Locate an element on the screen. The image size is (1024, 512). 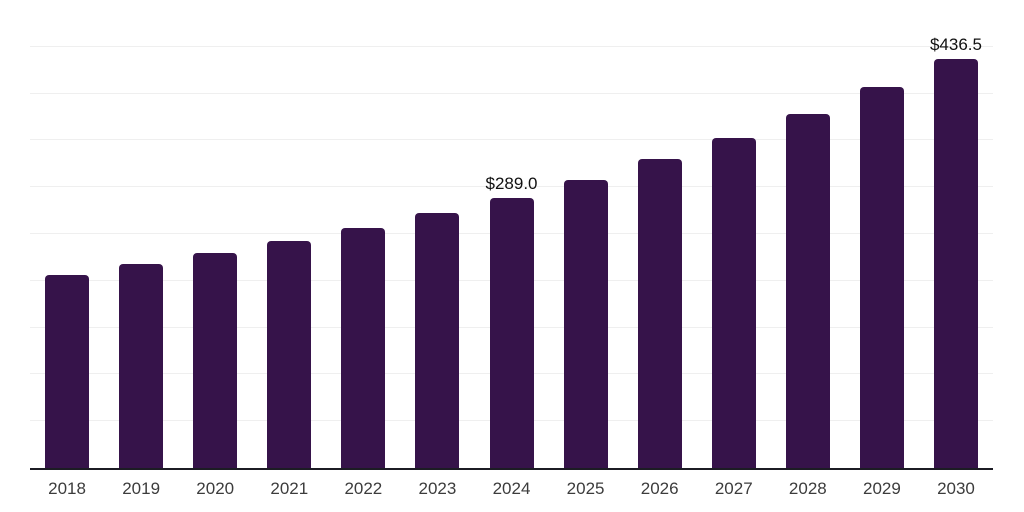
bar-column-2024: $289.0 is located at coordinates (511, 234).